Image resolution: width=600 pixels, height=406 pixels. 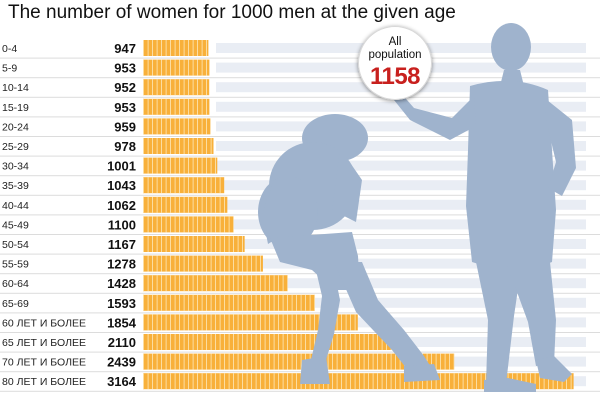 I want to click on category-label: 50-54, so click(x=15, y=245).